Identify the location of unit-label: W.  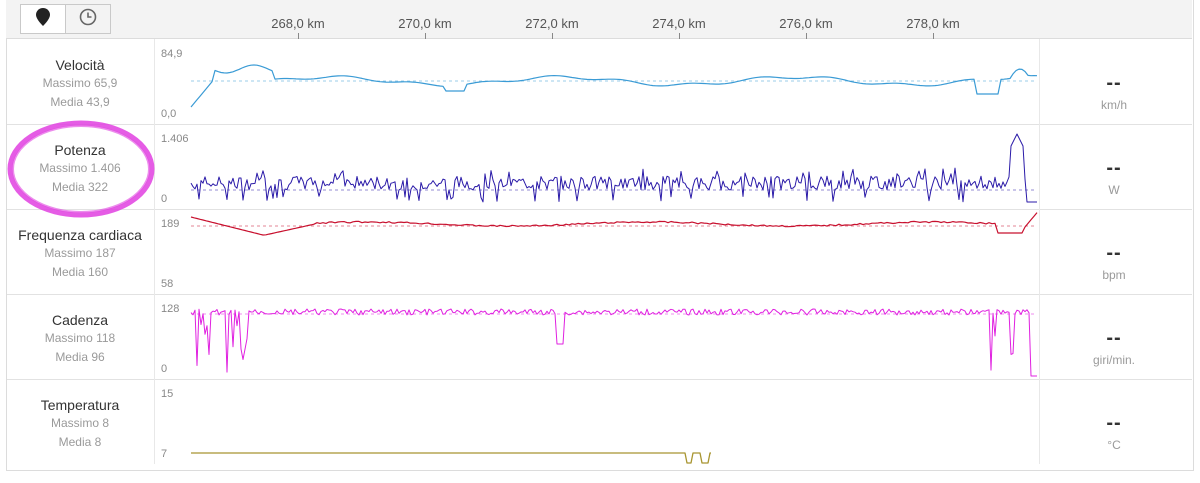
(1114, 190).